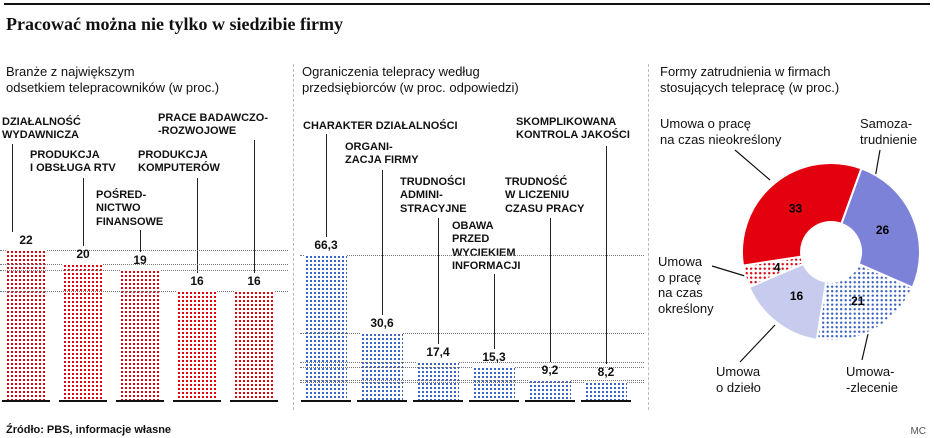 This screenshot has height=438, width=934. What do you see at coordinates (26, 240) in the screenshot?
I see `bar-value: 22` at bounding box center [26, 240].